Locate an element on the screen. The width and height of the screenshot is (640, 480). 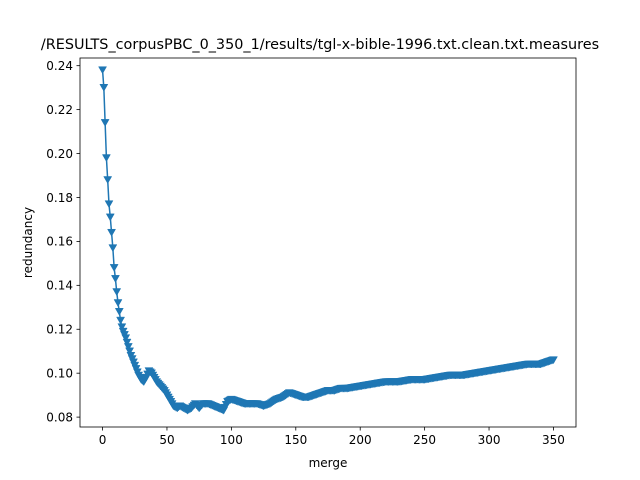
x-tick-label: 100 is located at coordinates (231, 440).